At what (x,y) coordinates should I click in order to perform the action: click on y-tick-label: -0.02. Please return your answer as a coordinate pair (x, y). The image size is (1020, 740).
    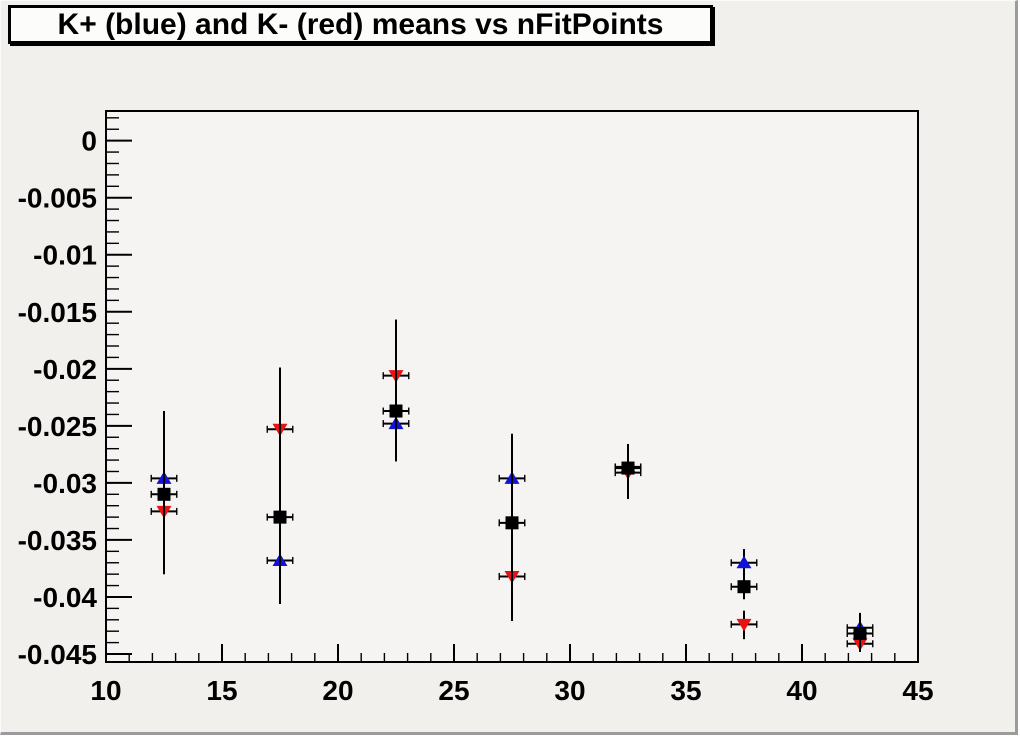
    Looking at the image, I should click on (65, 369).